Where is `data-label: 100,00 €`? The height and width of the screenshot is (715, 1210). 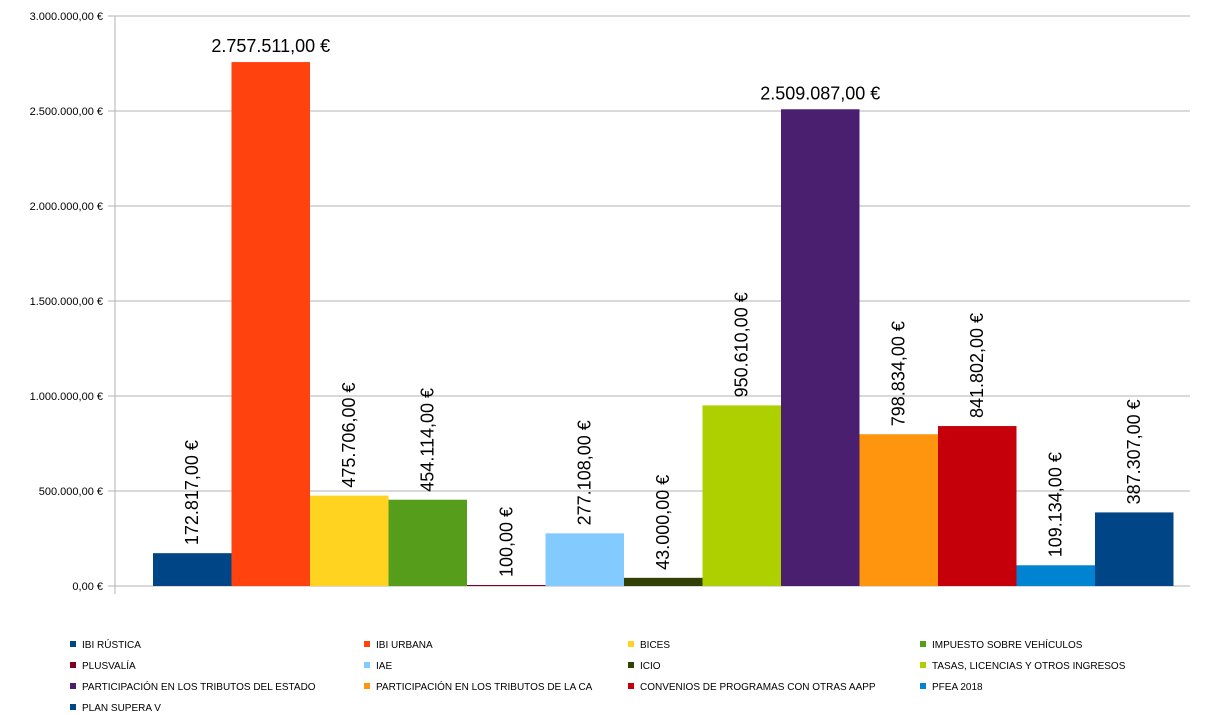
data-label: 100,00 € is located at coordinates (506, 542).